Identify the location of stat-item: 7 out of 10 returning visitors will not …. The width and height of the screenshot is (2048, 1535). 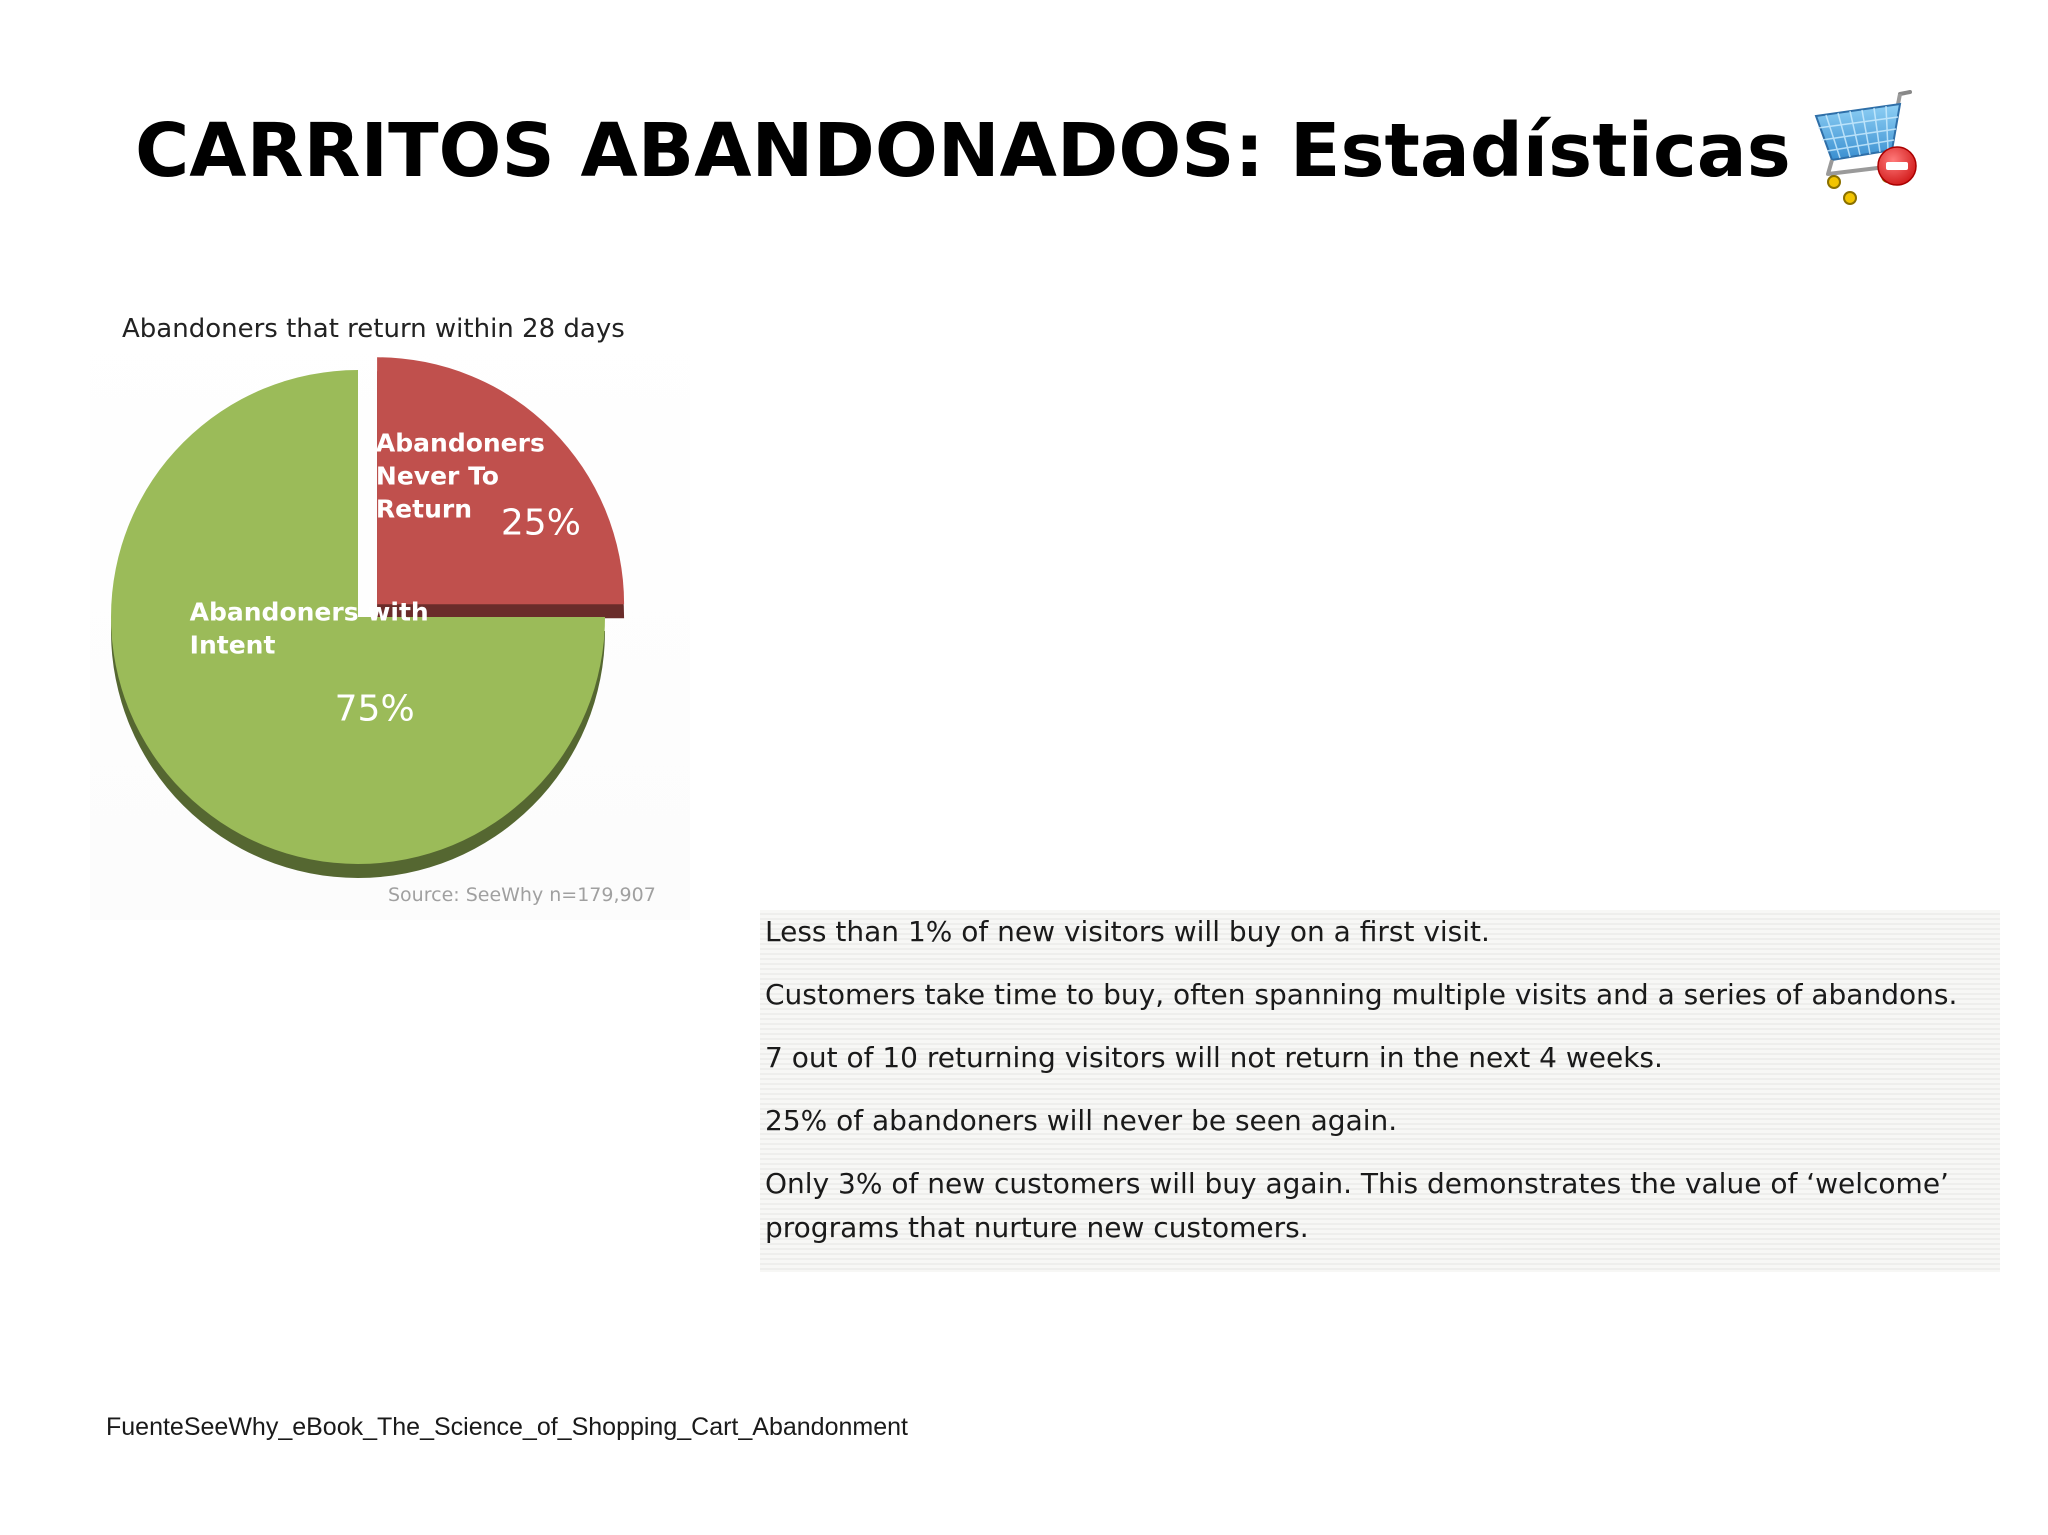
(1214, 1057).